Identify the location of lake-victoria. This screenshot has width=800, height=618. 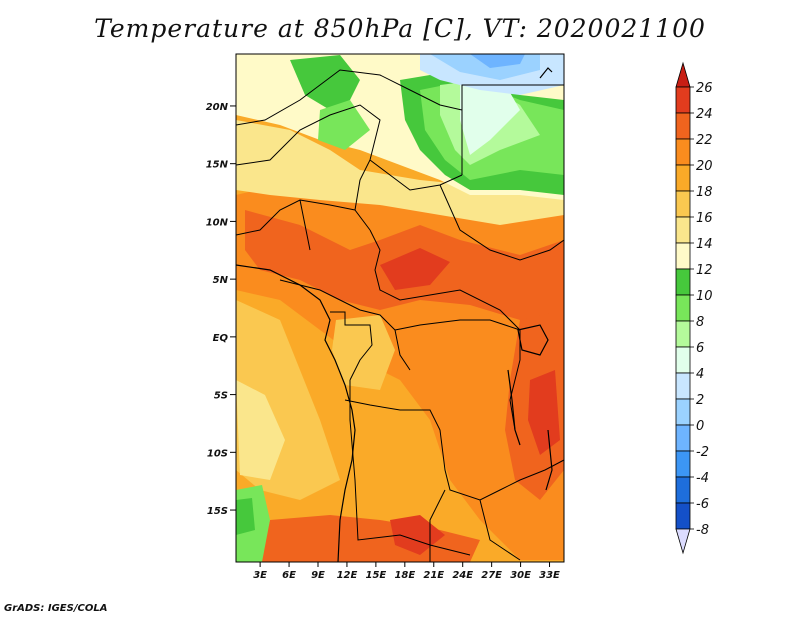
(533, 340).